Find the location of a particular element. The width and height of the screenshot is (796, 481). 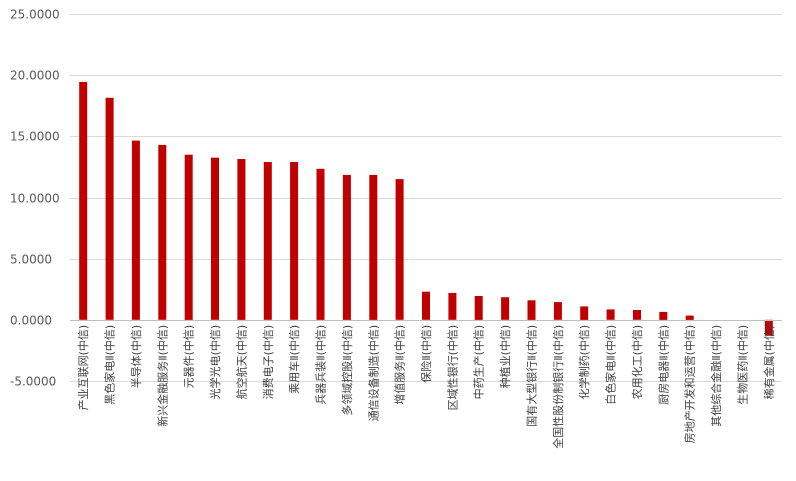

y-tick-label: 25.0000 is located at coordinates (35, 15).